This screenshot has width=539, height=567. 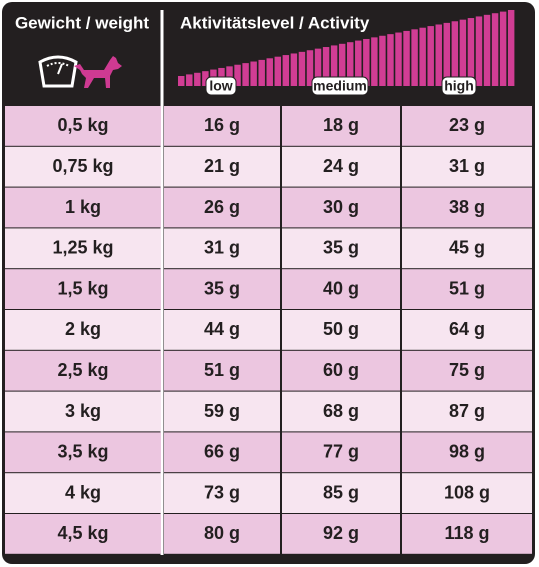 I want to click on portion-cell: 118 g, so click(x=466, y=533).